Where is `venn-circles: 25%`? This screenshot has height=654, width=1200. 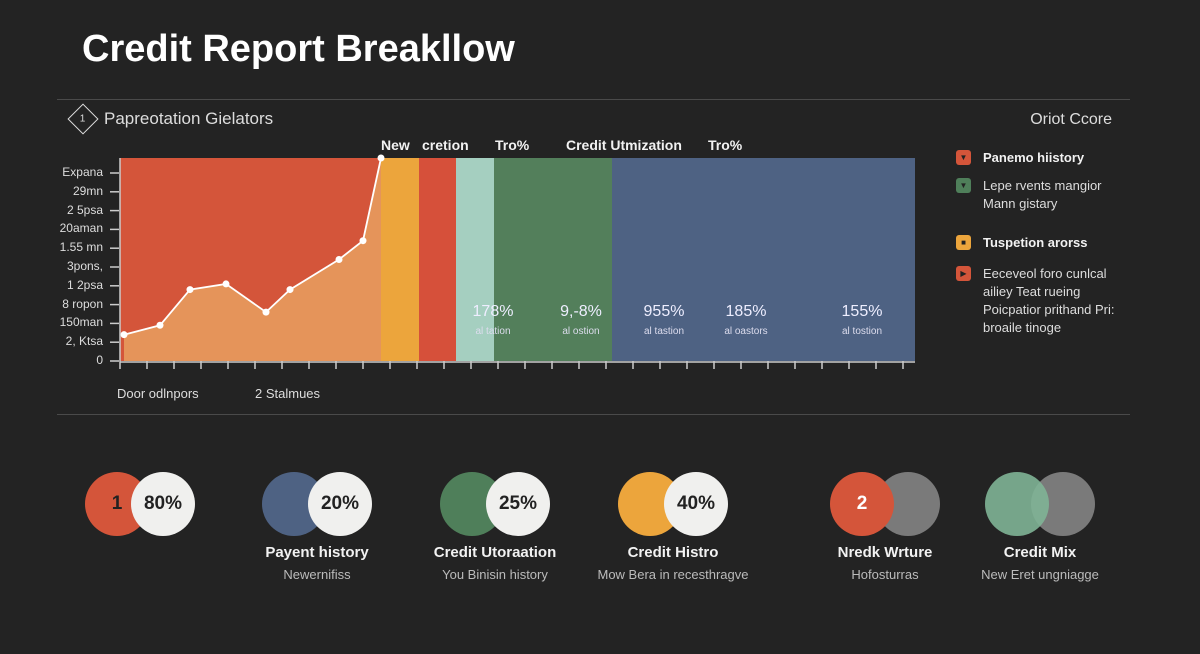 venn-circles: 25% is located at coordinates (495, 504).